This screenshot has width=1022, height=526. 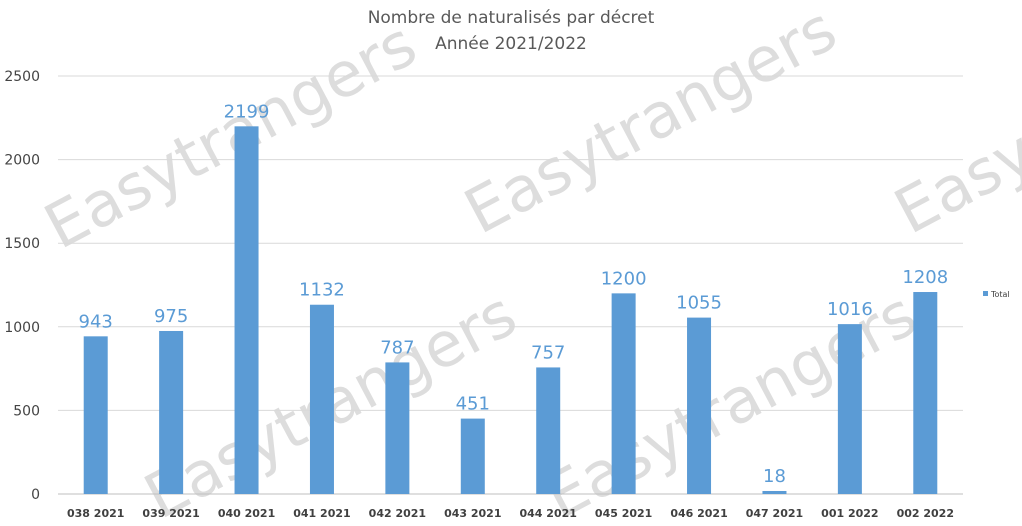 What do you see at coordinates (925, 513) in the screenshot?
I see `x-tick-label: 002 2022` at bounding box center [925, 513].